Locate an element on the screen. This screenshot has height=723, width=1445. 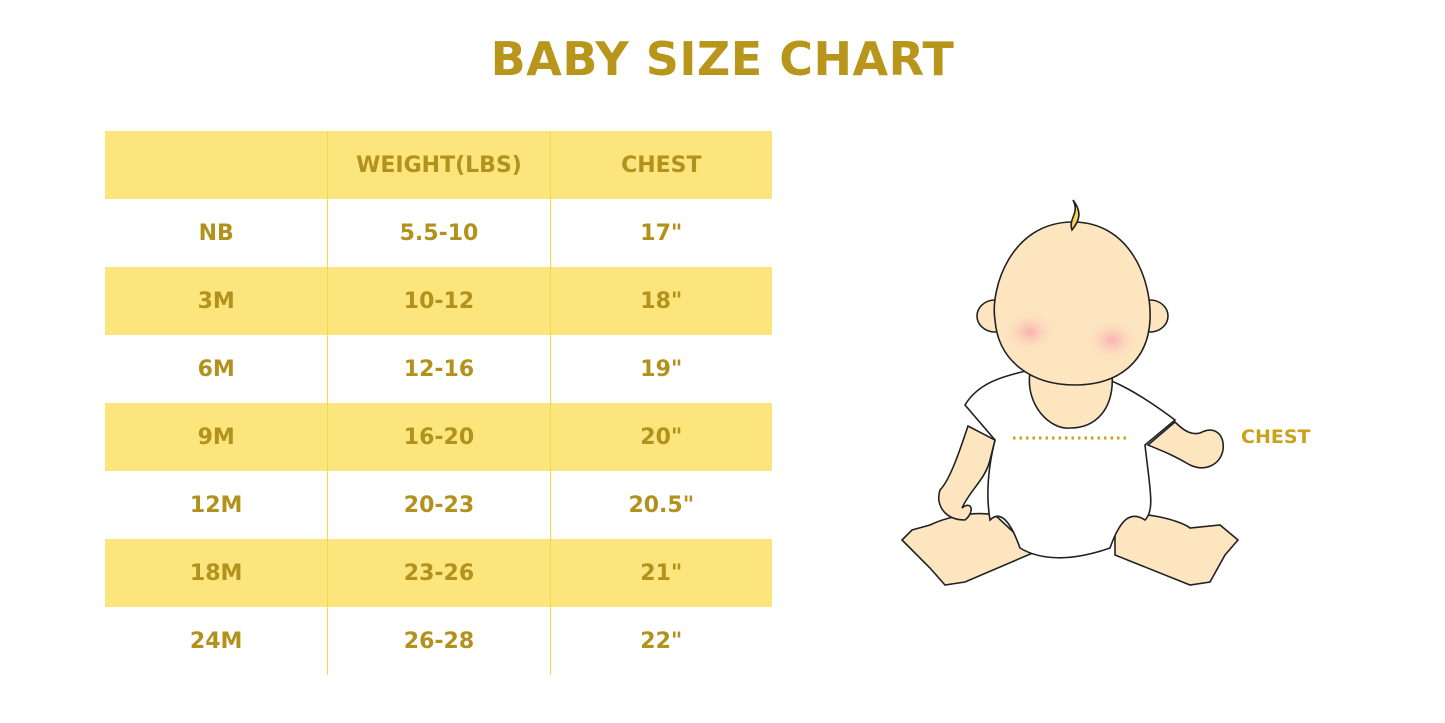
header-cell: WEIGHT(LBS) is located at coordinates (438, 165).